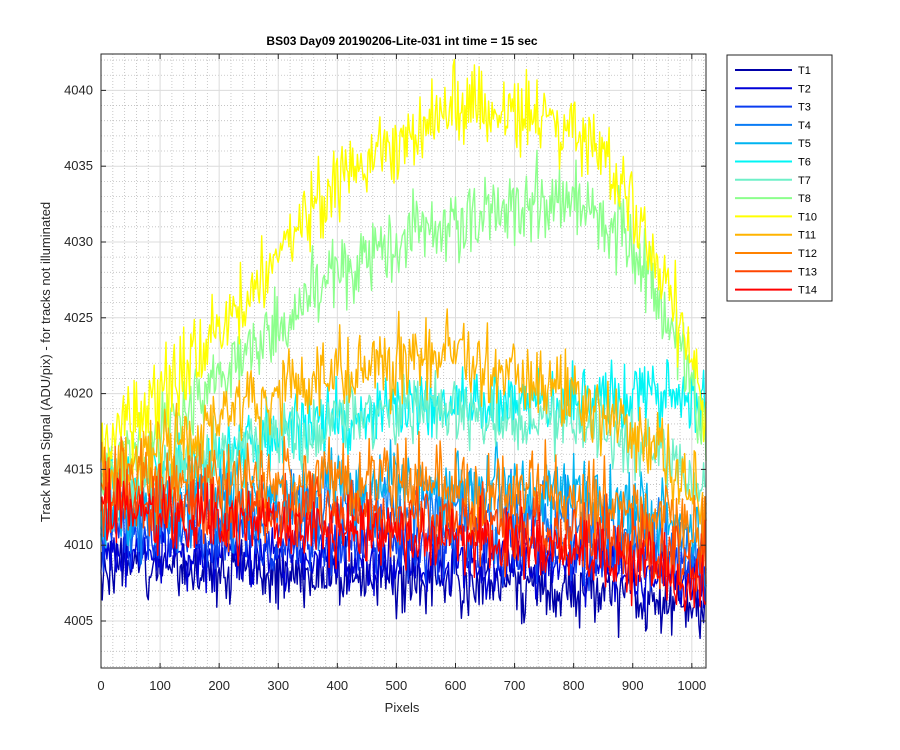 The height and width of the screenshot is (750, 900). Describe the element at coordinates (807, 254) in the screenshot. I see `legend-label-t12: T12` at that location.